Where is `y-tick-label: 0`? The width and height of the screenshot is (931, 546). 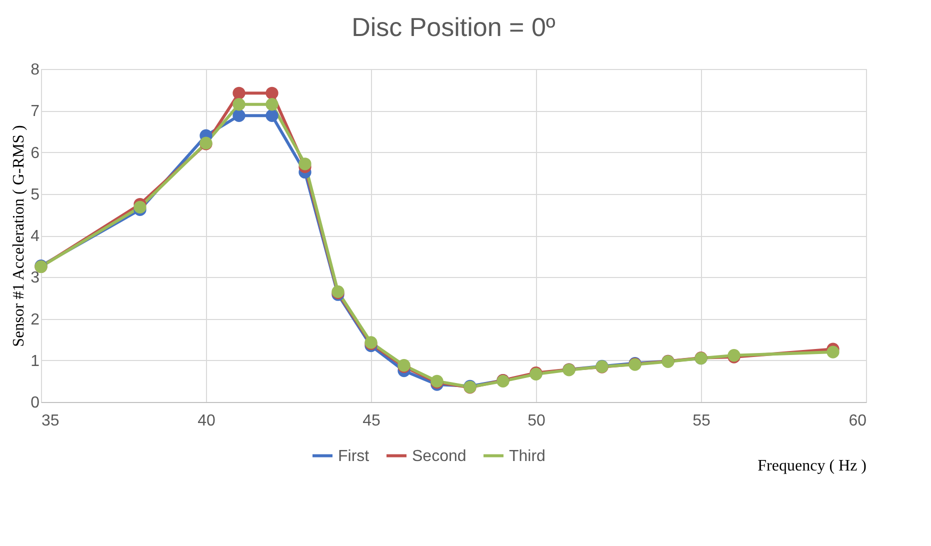 y-tick-label: 0 is located at coordinates (35, 403).